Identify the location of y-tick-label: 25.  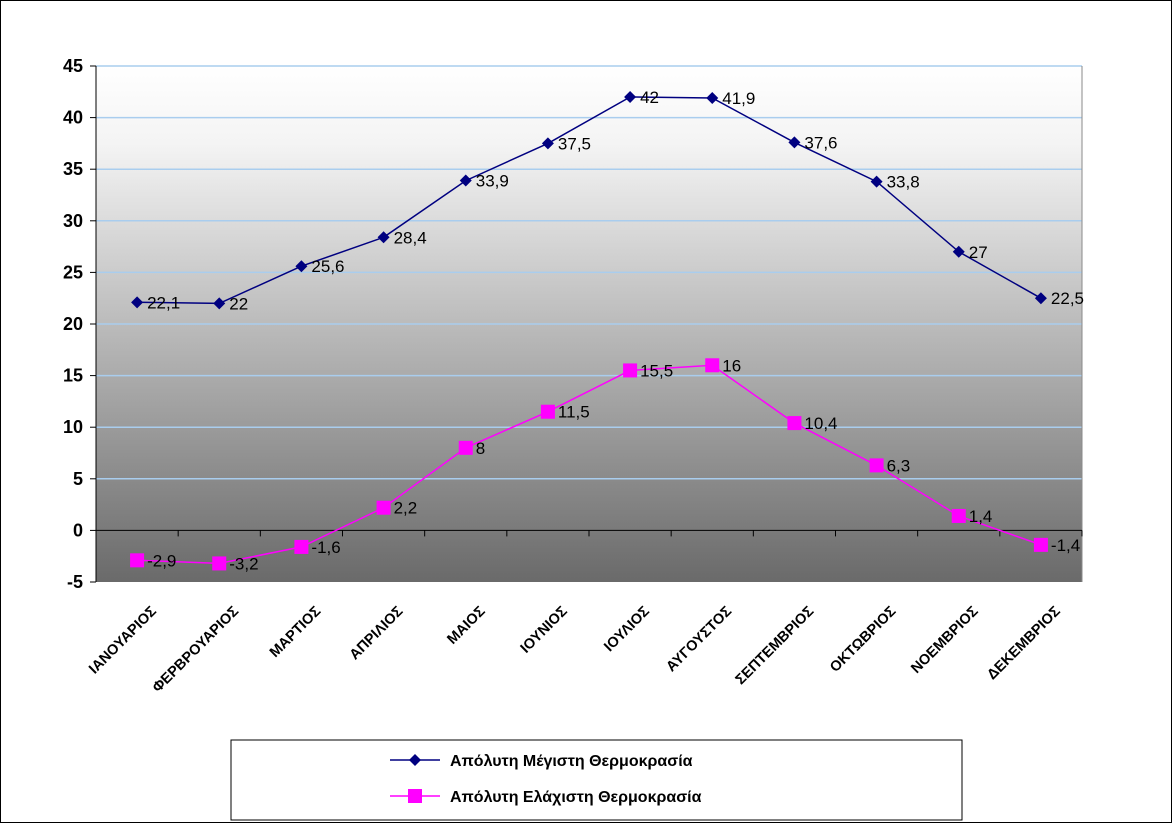
(73, 272).